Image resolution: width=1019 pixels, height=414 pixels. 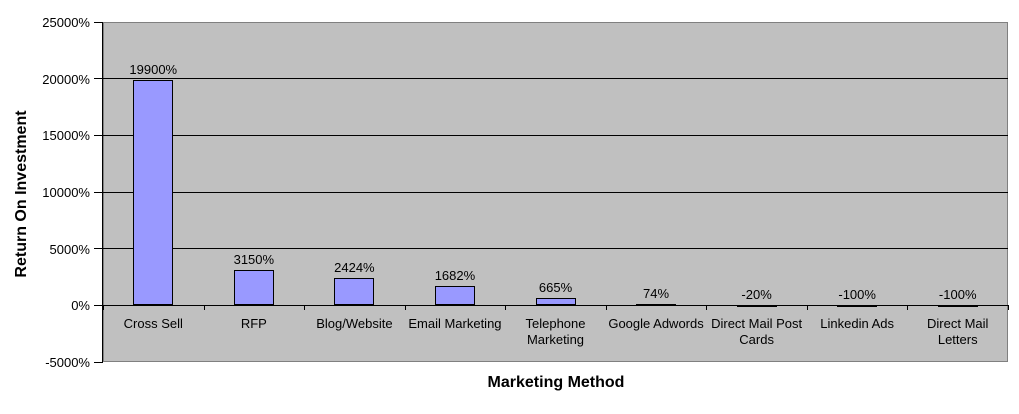 I want to click on y-axis-line, so click(x=102, y=192).